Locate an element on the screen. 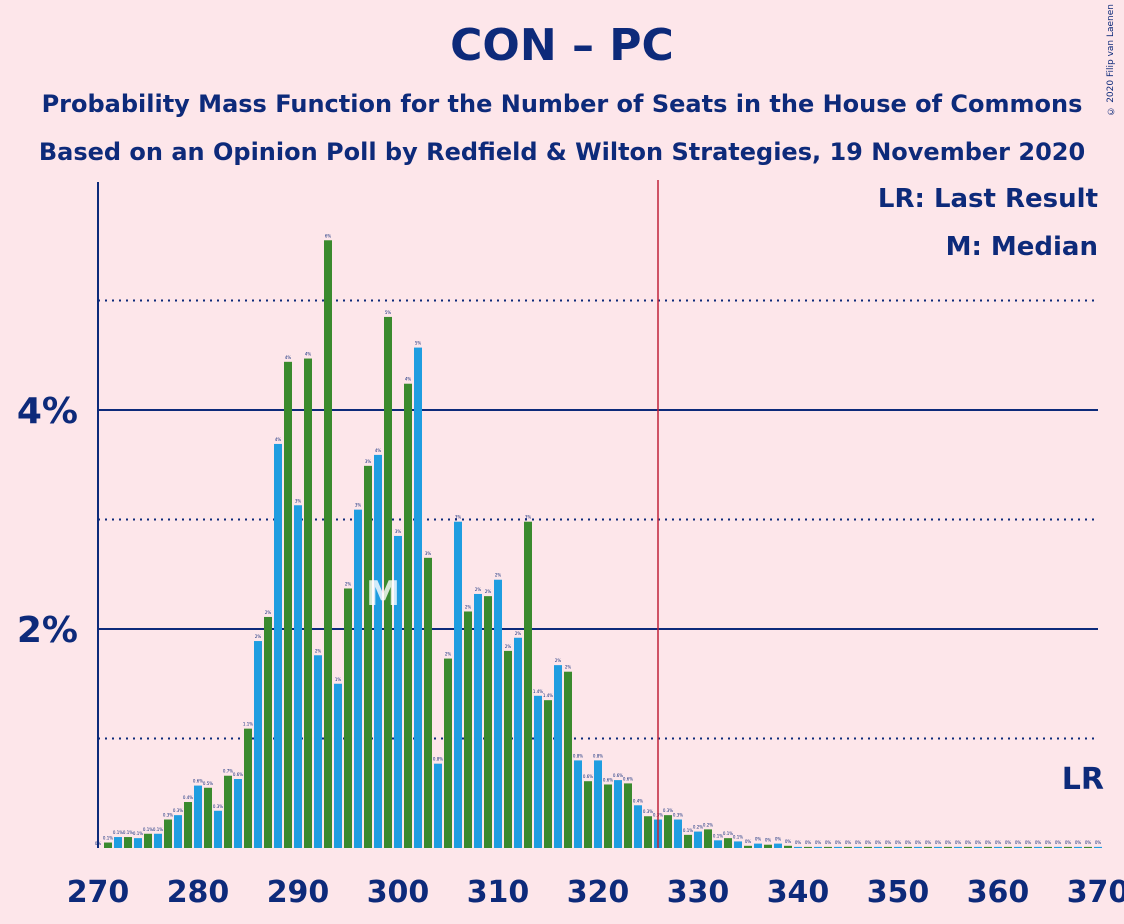  x-tick-label: 370 is located at coordinates (1095, 892).